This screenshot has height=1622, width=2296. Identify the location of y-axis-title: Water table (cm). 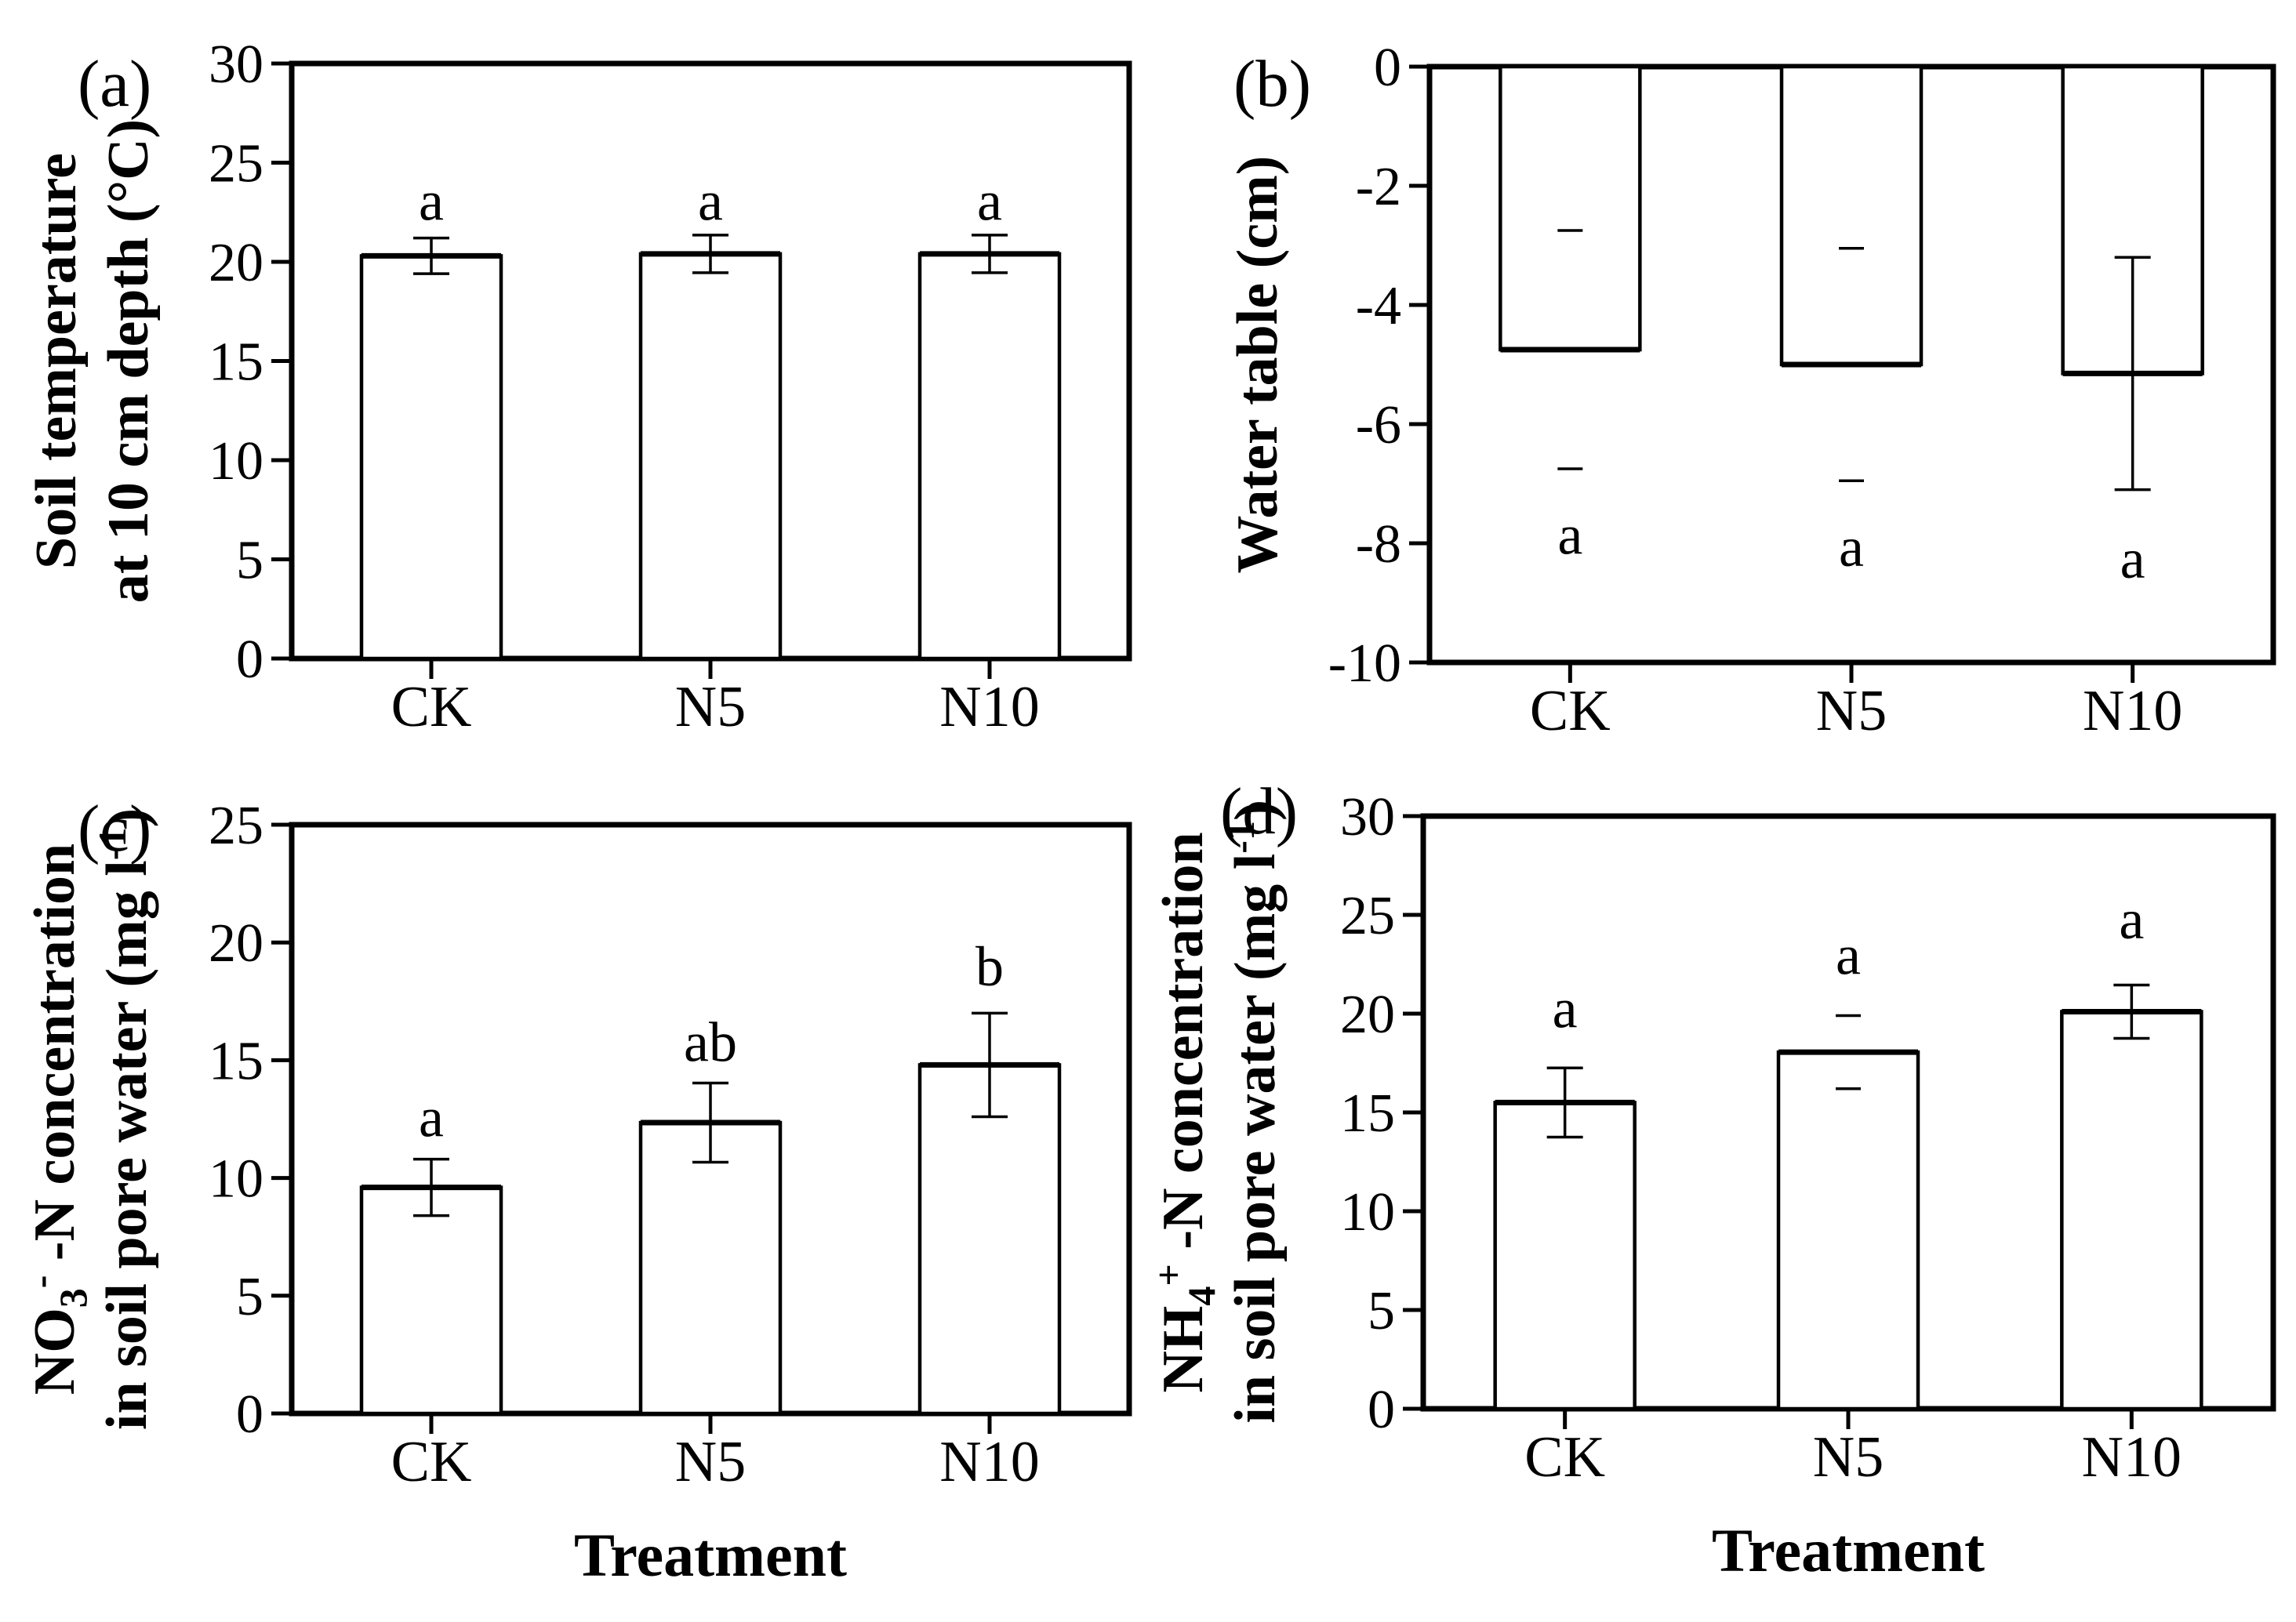
(1258, 365).